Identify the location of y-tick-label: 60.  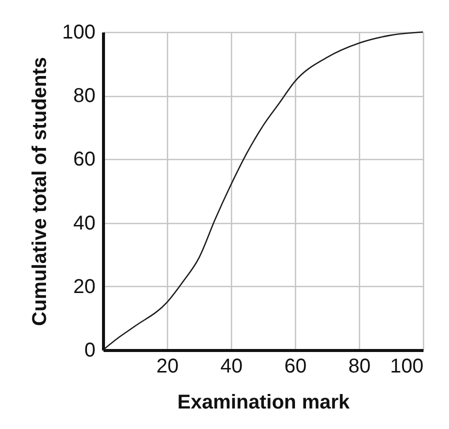
(84, 159).